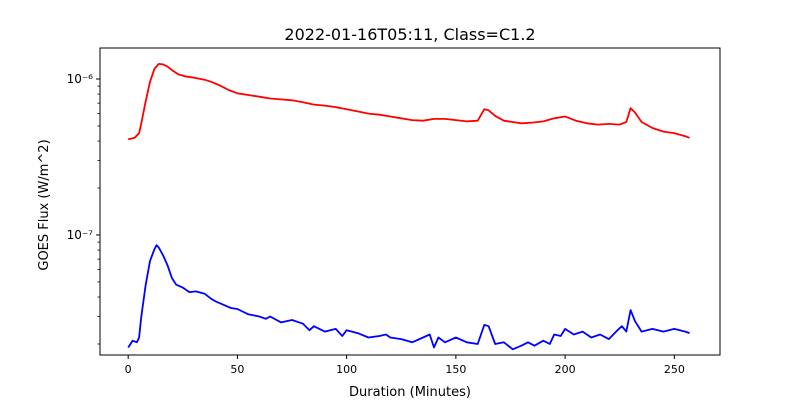  What do you see at coordinates (409, 34) in the screenshot?
I see `chart-title: 2022-01-16T05:11, Class=C1.2` at bounding box center [409, 34].